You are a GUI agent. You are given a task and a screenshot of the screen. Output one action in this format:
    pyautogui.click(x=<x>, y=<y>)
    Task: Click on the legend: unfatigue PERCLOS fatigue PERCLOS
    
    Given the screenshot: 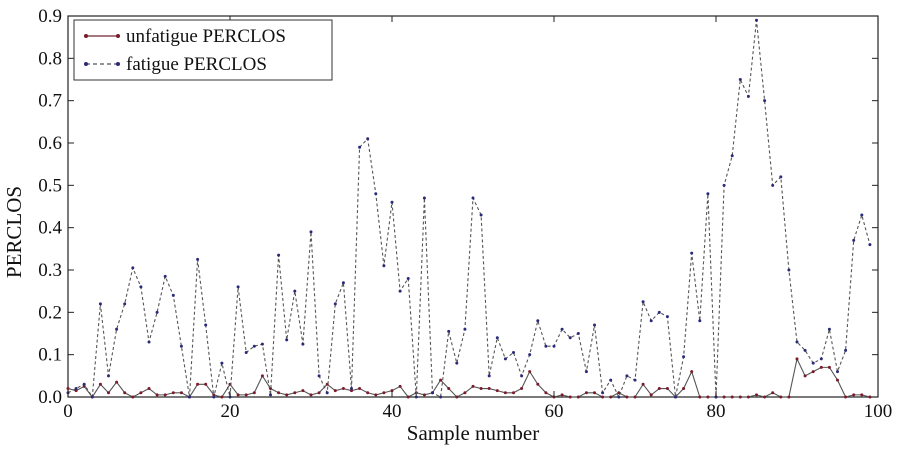 What is the action you would take?
    pyautogui.click(x=203, y=50)
    